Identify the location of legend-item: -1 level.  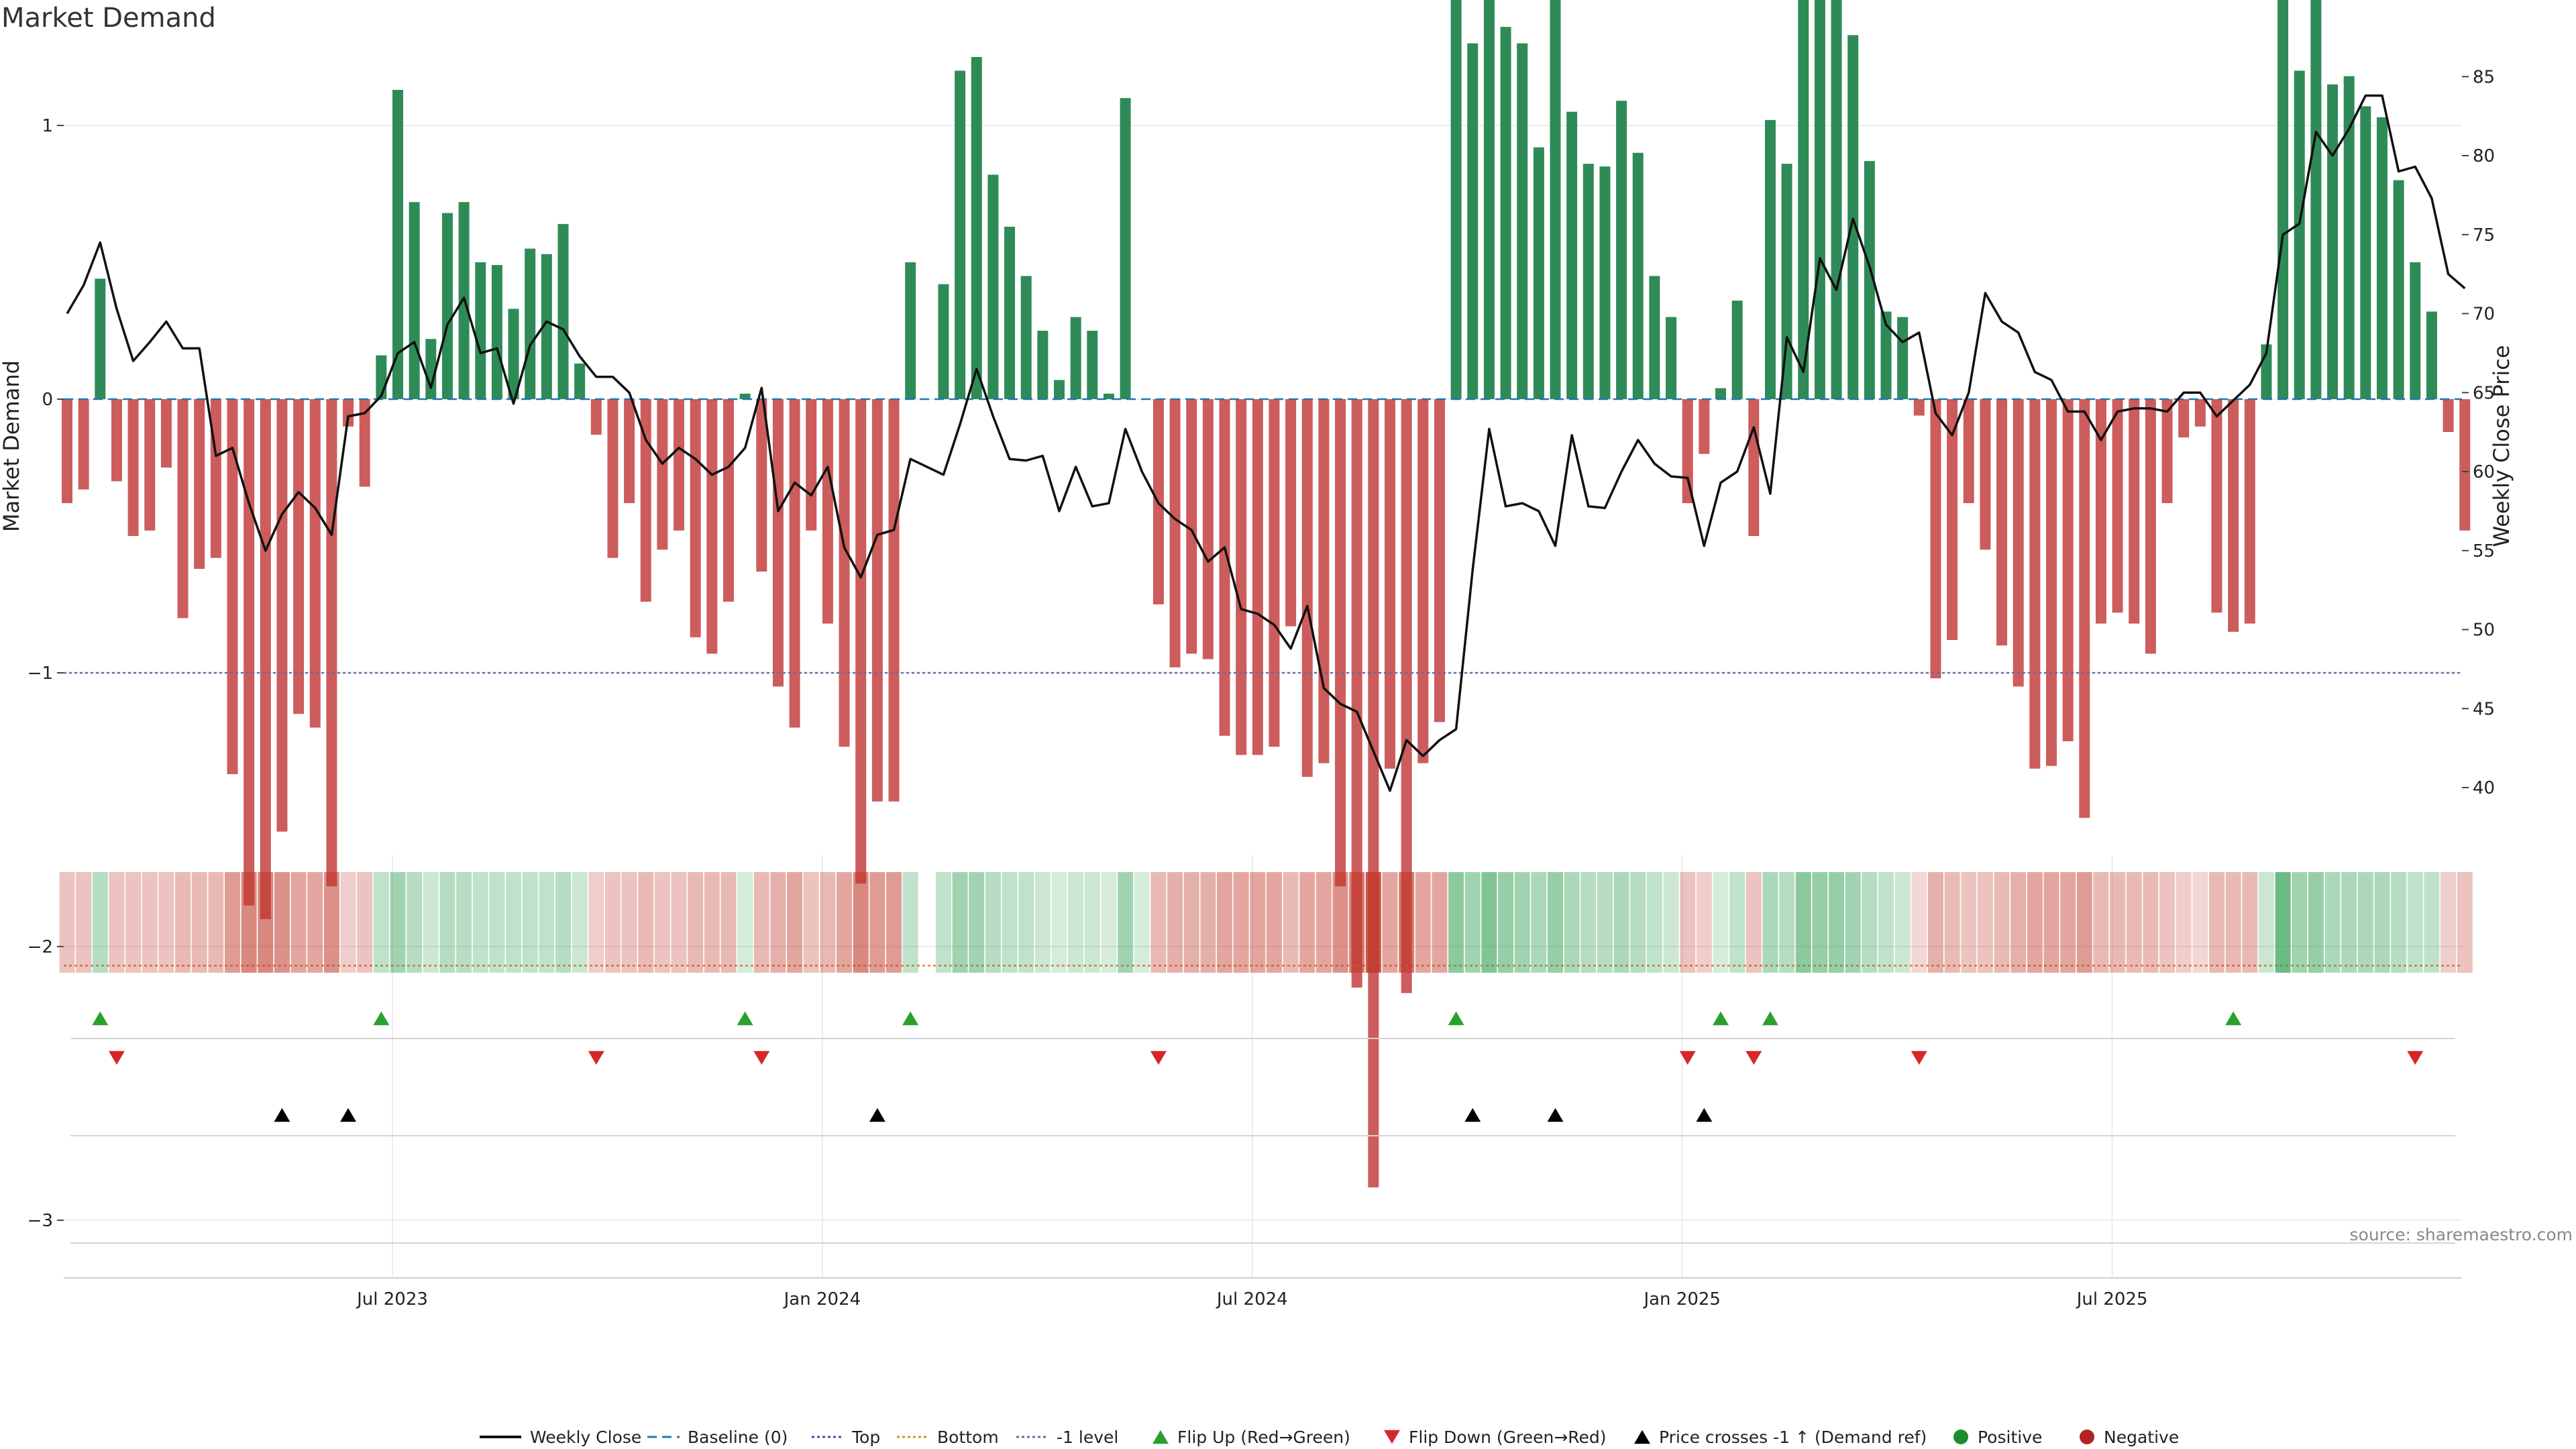
(1067, 1437).